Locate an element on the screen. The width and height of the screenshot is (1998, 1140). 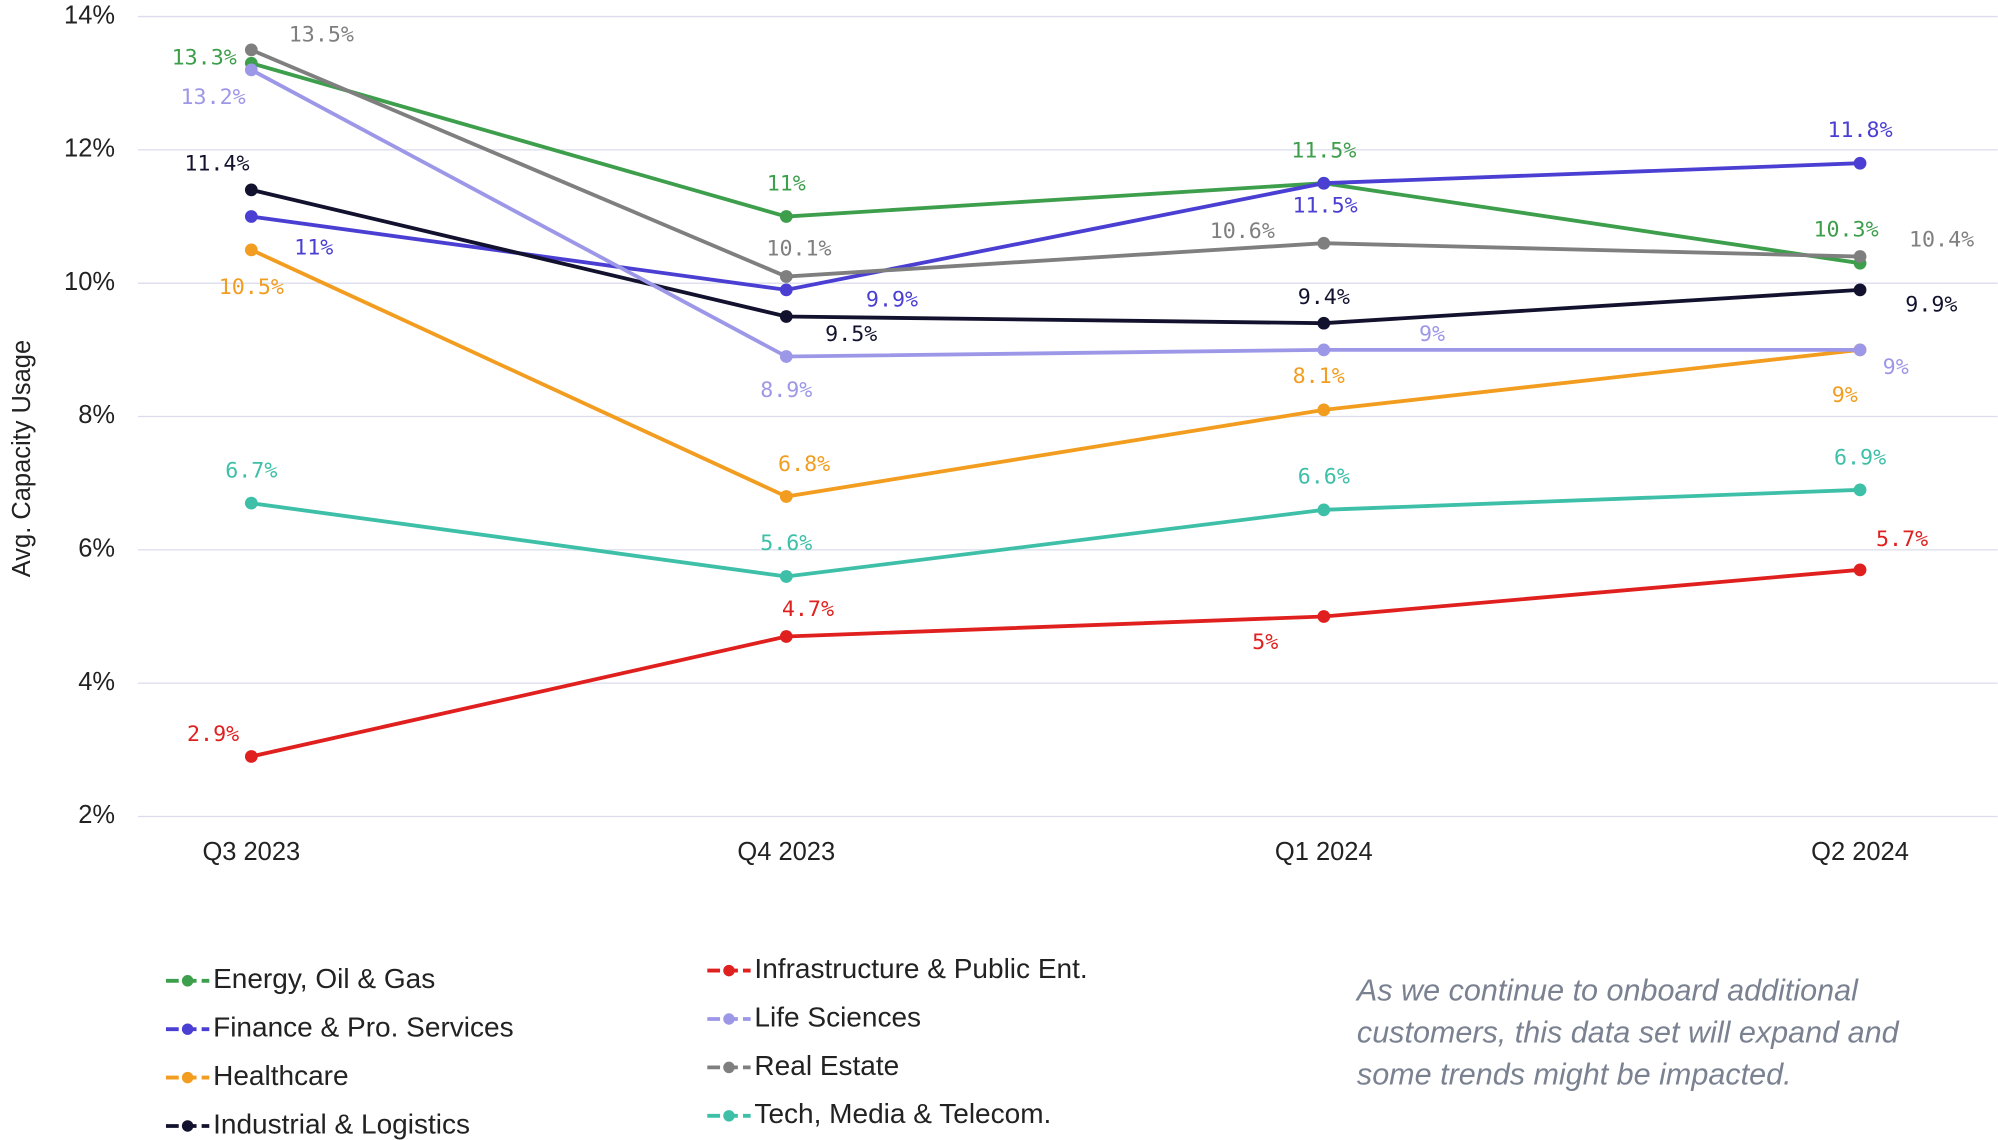
y-tick-label: 2% is located at coordinates (96, 815).